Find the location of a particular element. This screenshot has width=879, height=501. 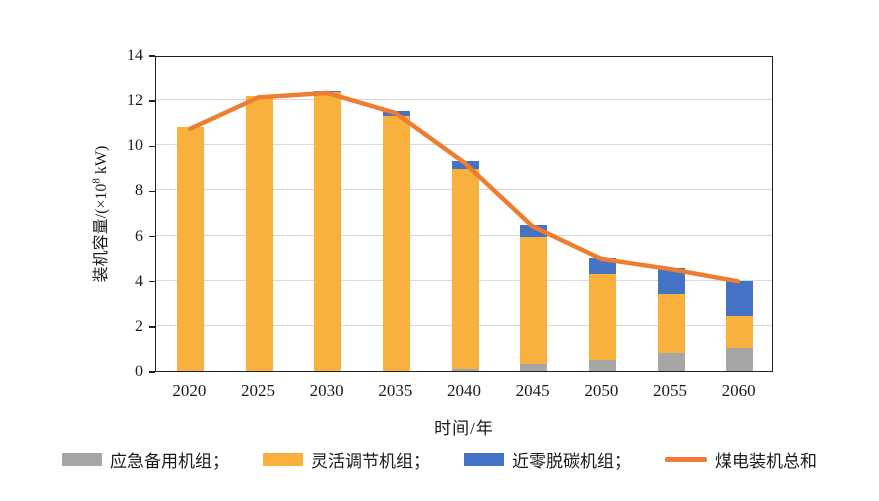

legend-item-emergency-backup-units: 应急备用机组； is located at coordinates (145, 459).